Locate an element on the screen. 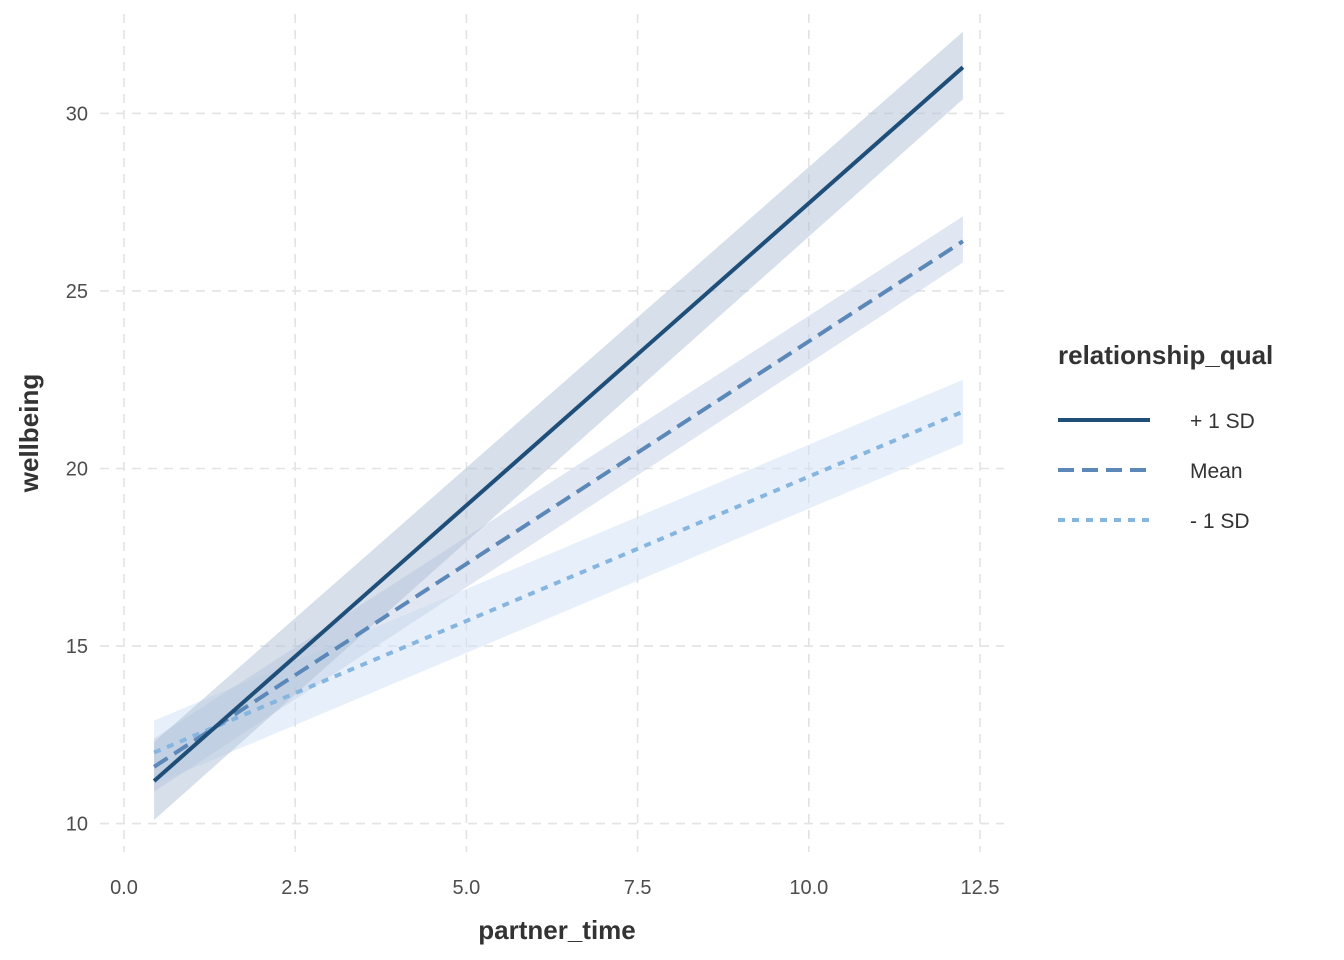  y-tick-label: 20 is located at coordinates (77, 470).